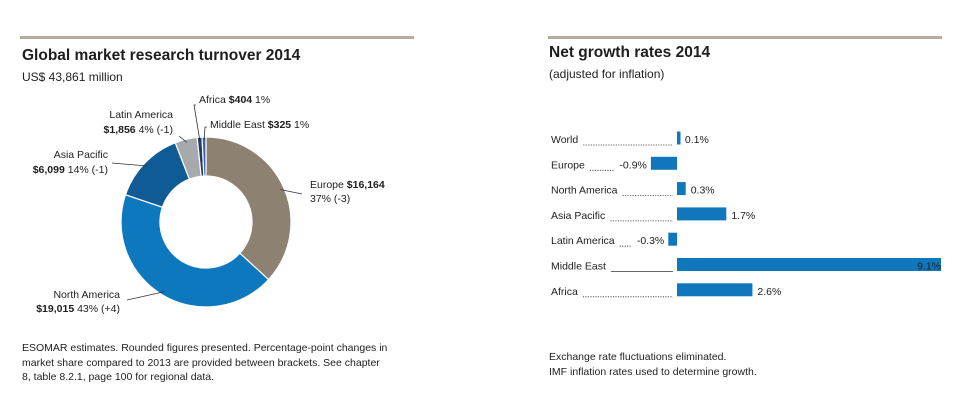 The height and width of the screenshot is (405, 960). What do you see at coordinates (745, 37) in the screenshot?
I see `right-top-rule` at bounding box center [745, 37].